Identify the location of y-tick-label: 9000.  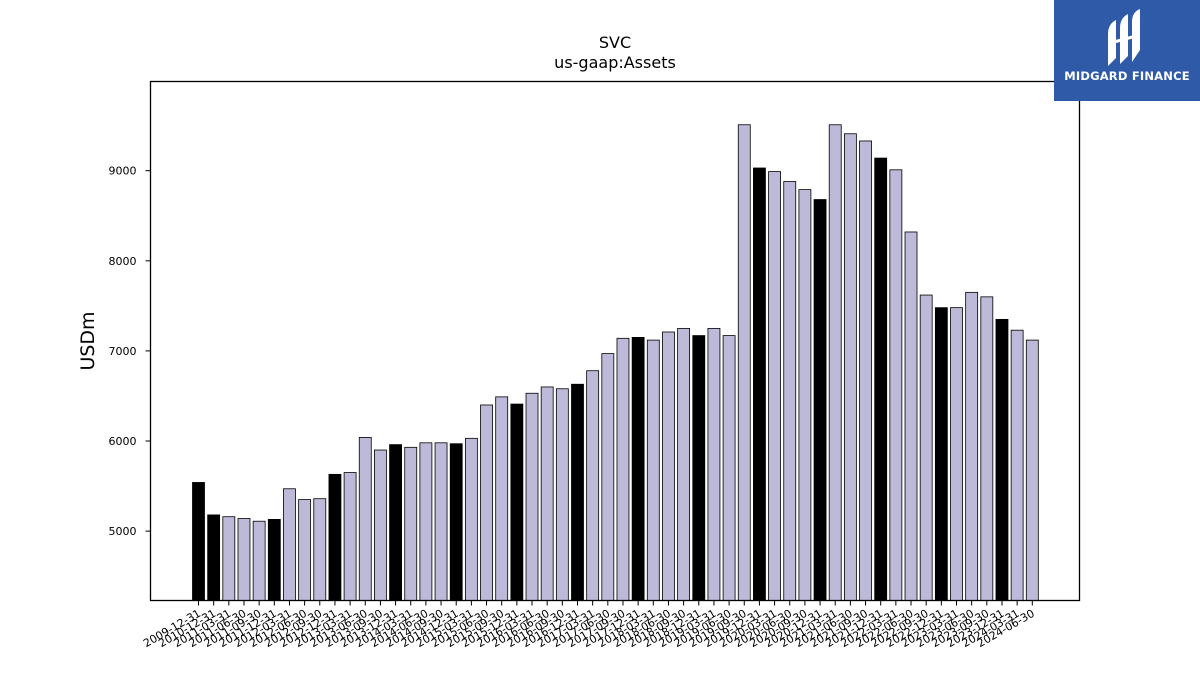
(123, 171).